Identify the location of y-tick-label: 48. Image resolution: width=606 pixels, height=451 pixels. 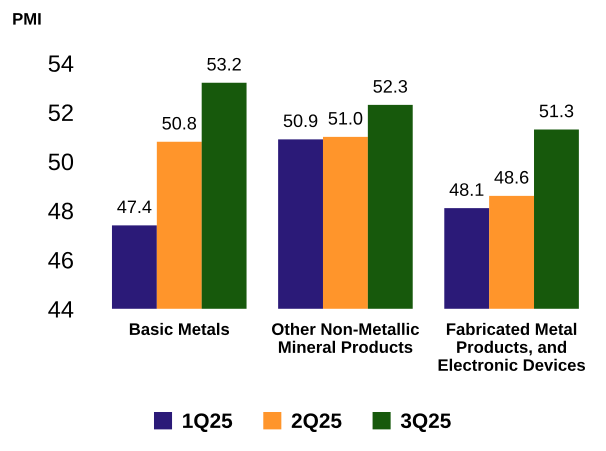
(60, 211).